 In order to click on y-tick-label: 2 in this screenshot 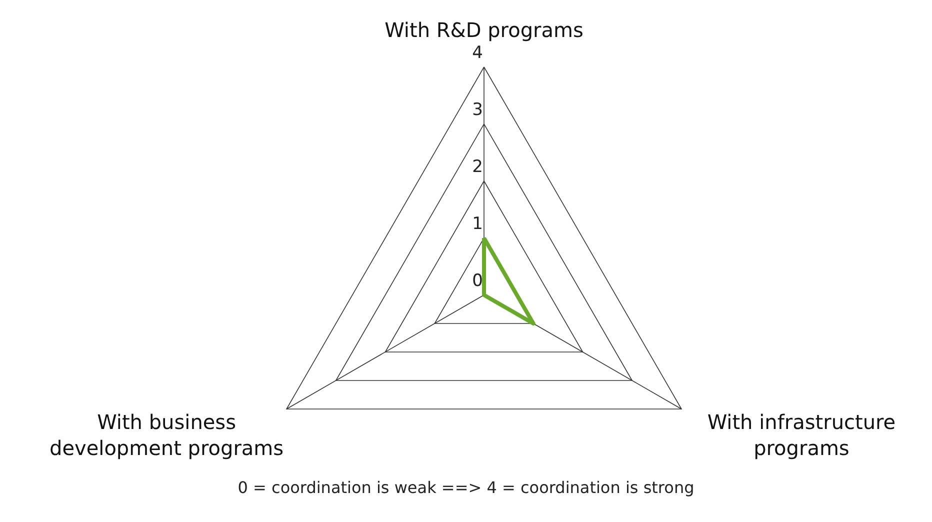, I will do `click(477, 167)`.